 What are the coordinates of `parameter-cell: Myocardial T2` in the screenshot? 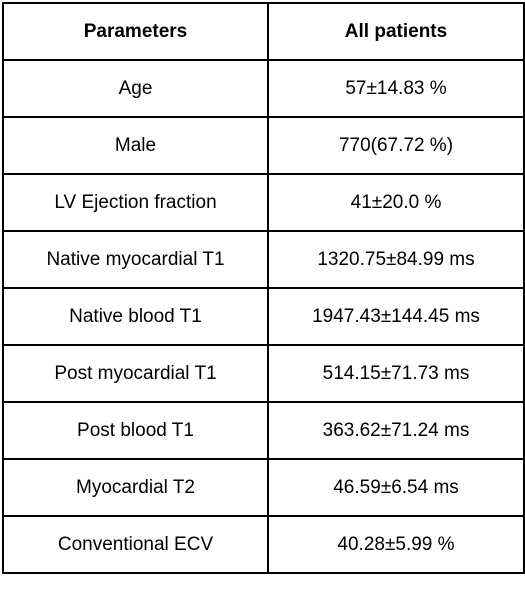 It's located at (135, 487).